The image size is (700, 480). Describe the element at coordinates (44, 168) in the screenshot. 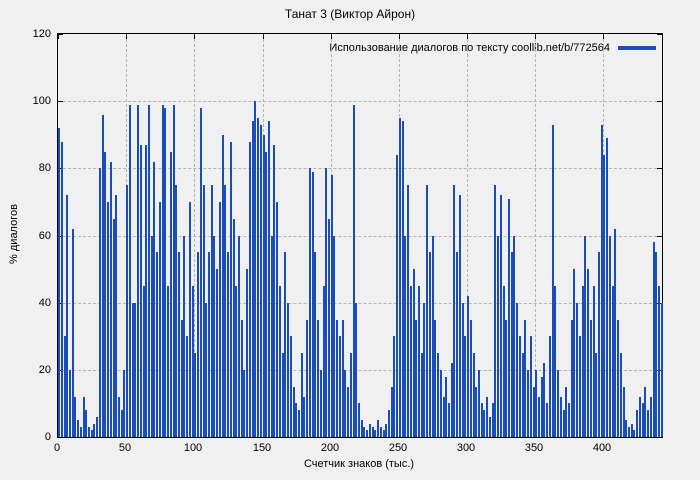

I see `y-tick-label: 80` at that location.